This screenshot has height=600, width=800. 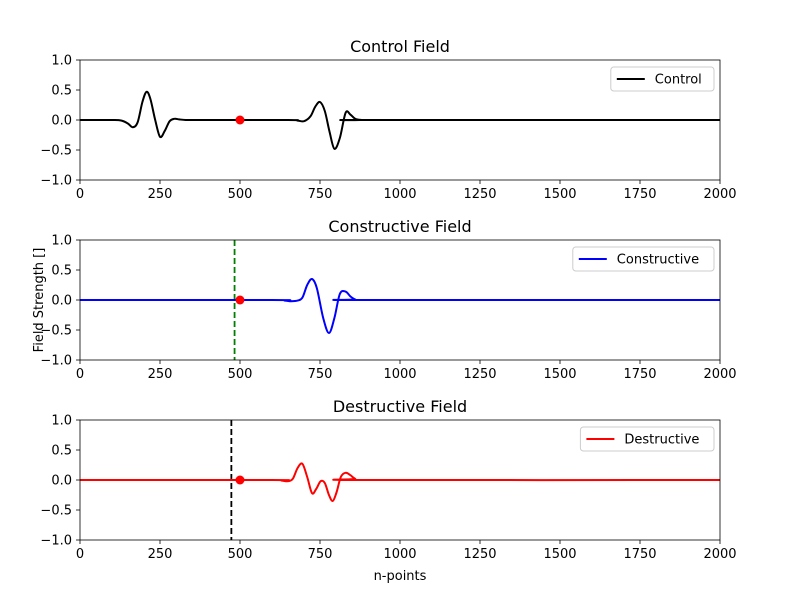 I want to click on legend-label: Control, so click(x=678, y=80).